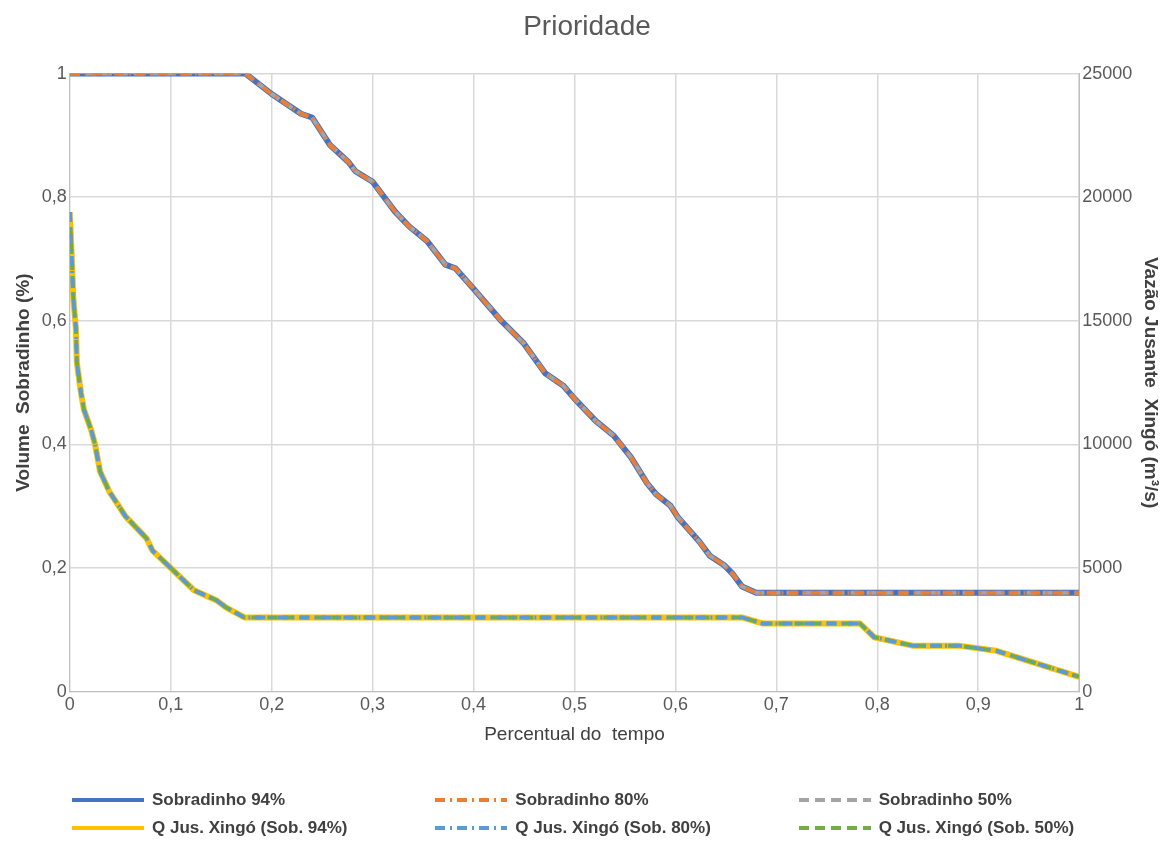 The image size is (1174, 852). I want to click on legend-label: Sobradinho 80%, so click(582, 800).